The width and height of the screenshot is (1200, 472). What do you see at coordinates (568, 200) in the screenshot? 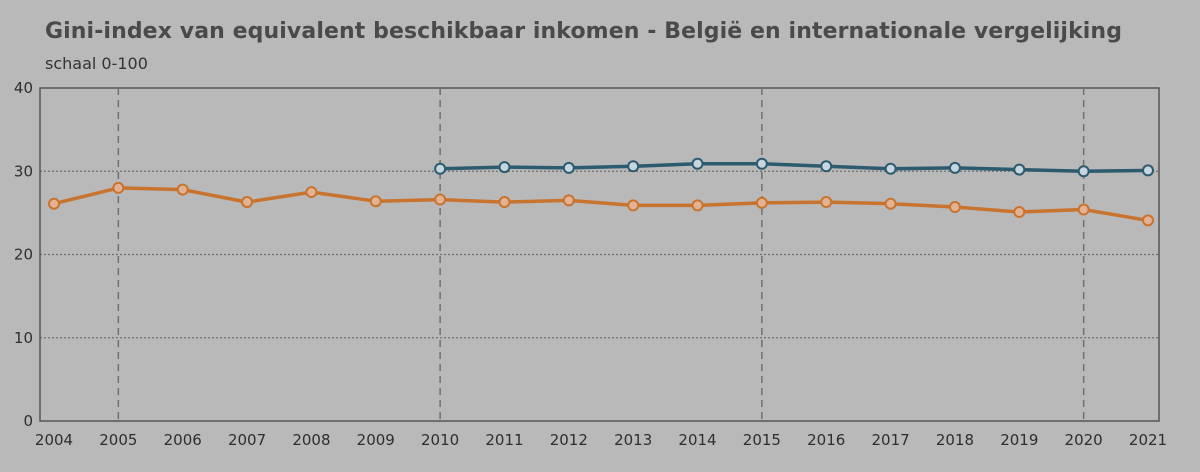
I see `data-point-s1-2012` at bounding box center [568, 200].